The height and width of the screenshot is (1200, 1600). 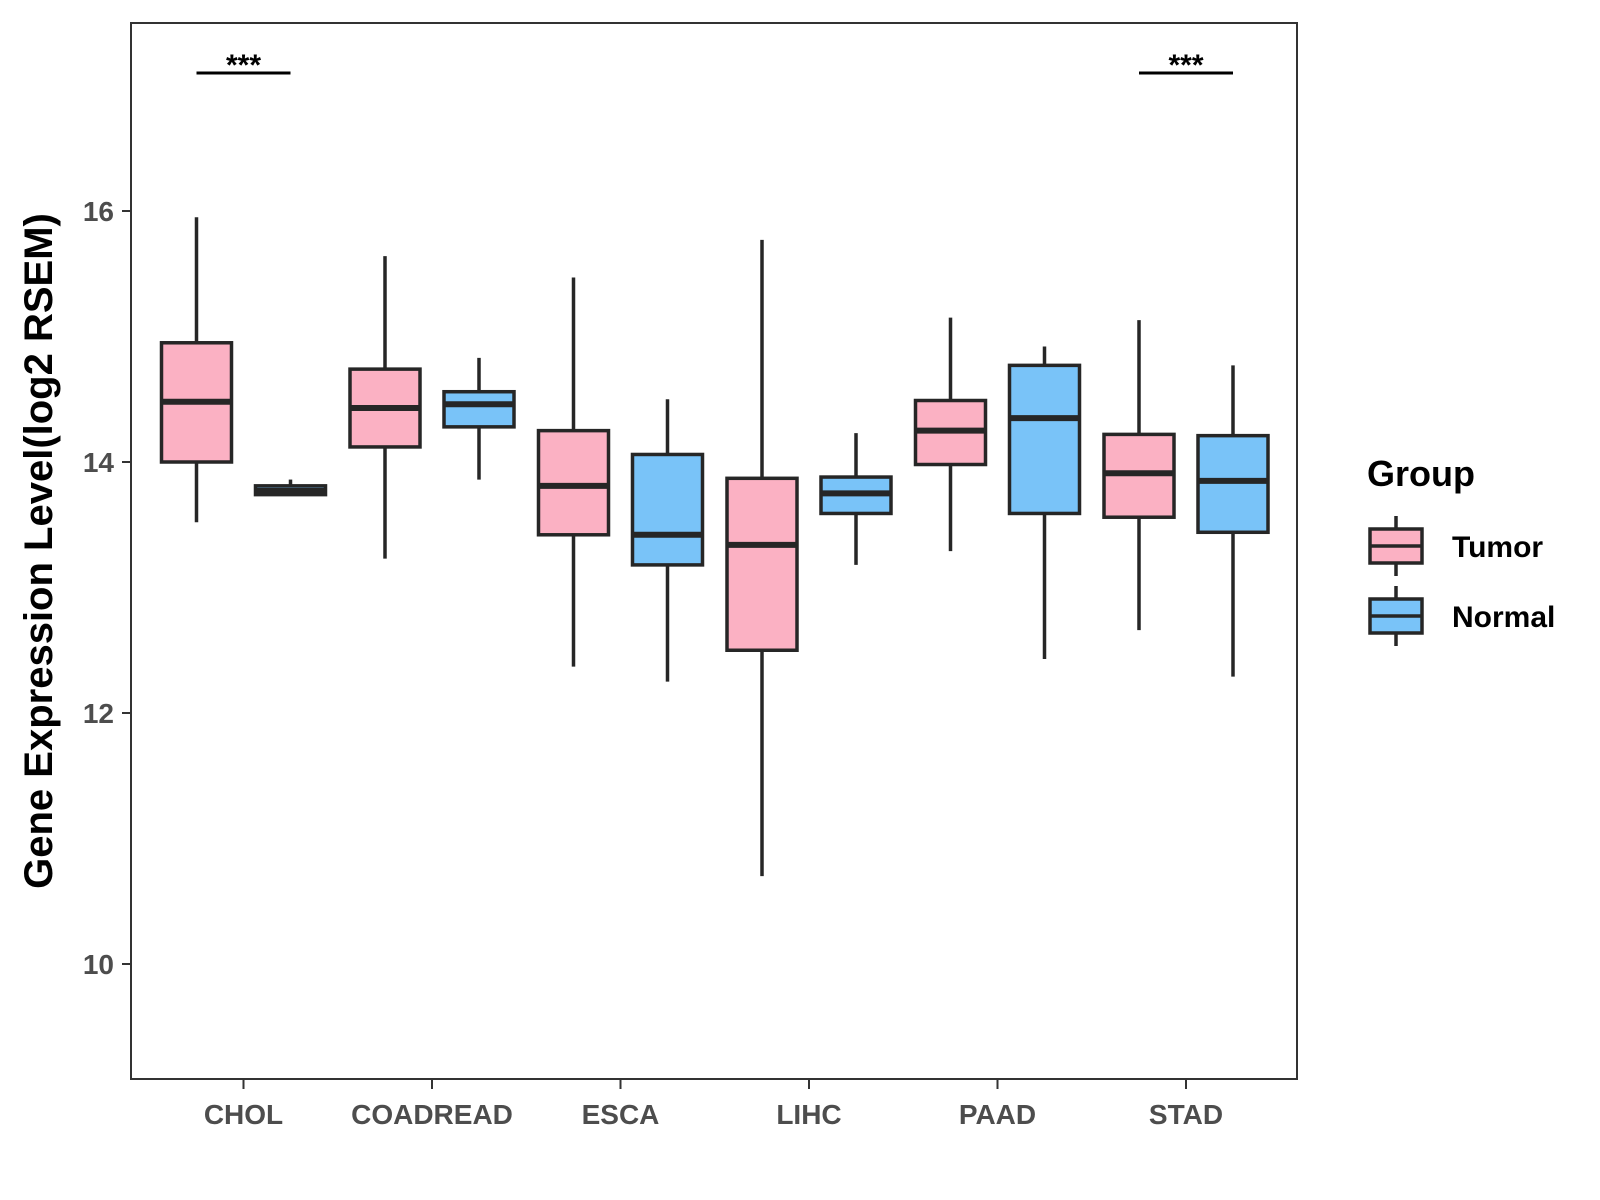 I want to click on legend-title: Group, so click(x=1421, y=473).